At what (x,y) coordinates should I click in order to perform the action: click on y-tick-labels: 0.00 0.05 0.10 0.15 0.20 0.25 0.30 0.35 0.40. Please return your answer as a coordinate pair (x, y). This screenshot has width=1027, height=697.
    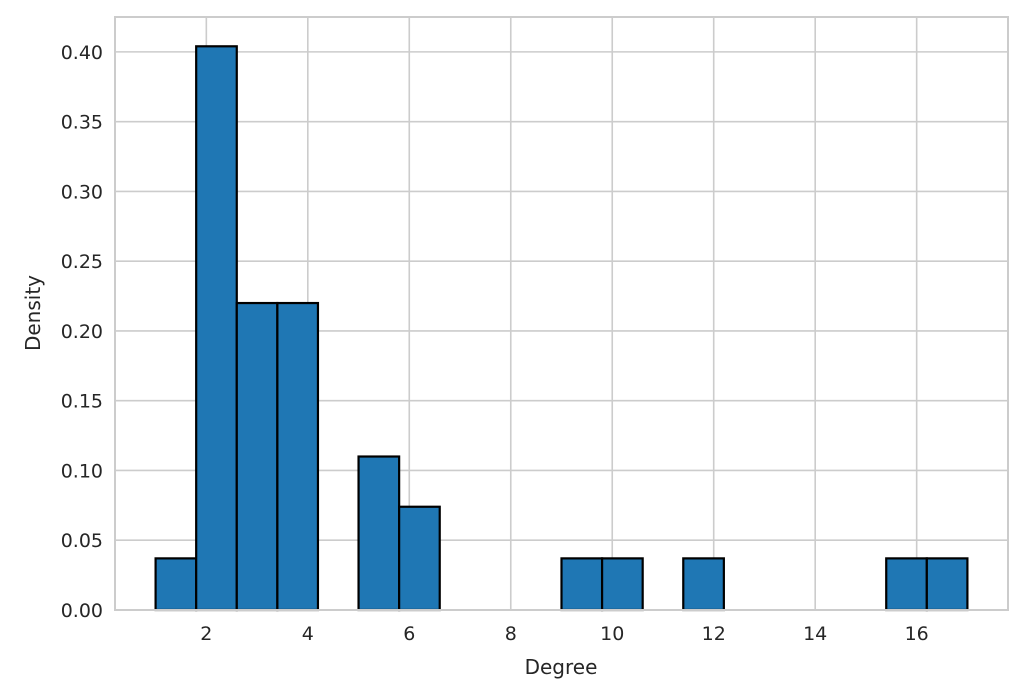
    Looking at the image, I should click on (82, 332).